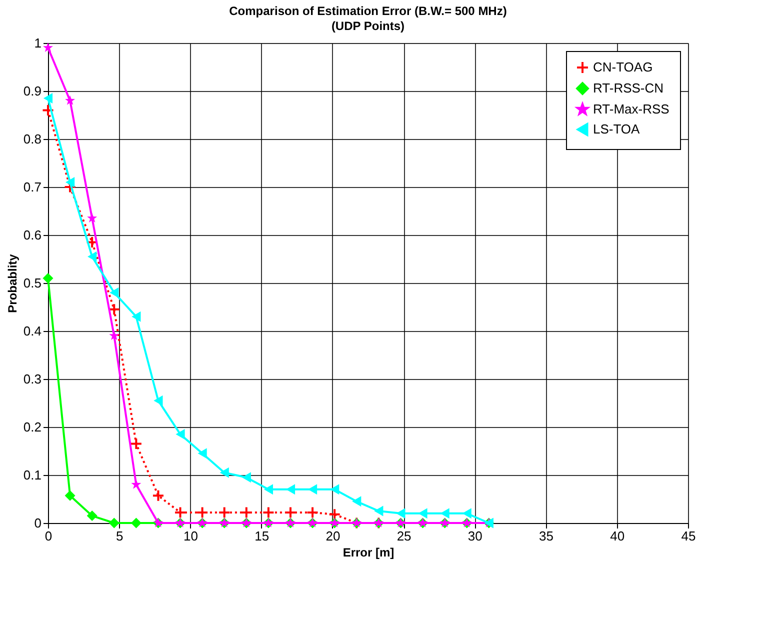 The image size is (765, 619). What do you see at coordinates (48, 536) in the screenshot?
I see `x-tick-label: 0` at bounding box center [48, 536].